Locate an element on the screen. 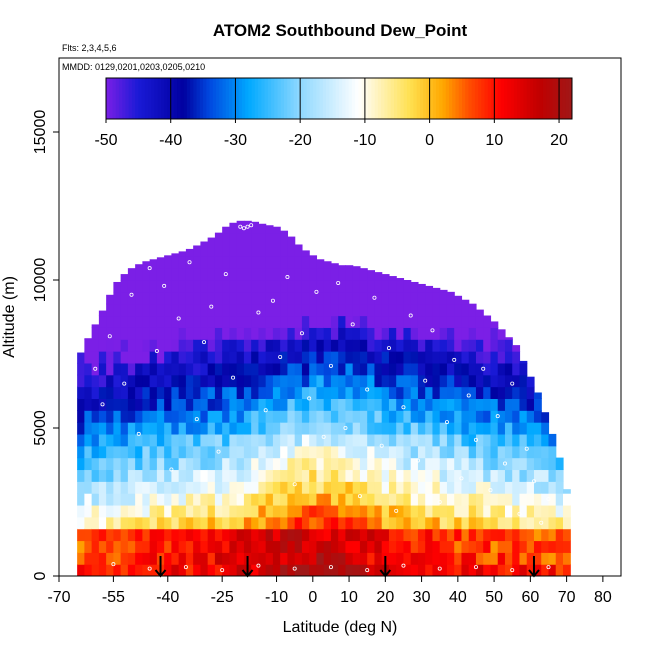 Image resolution: width=650 pixels, height=655 pixels. colorbar-tick-label: -40 is located at coordinates (170, 140).